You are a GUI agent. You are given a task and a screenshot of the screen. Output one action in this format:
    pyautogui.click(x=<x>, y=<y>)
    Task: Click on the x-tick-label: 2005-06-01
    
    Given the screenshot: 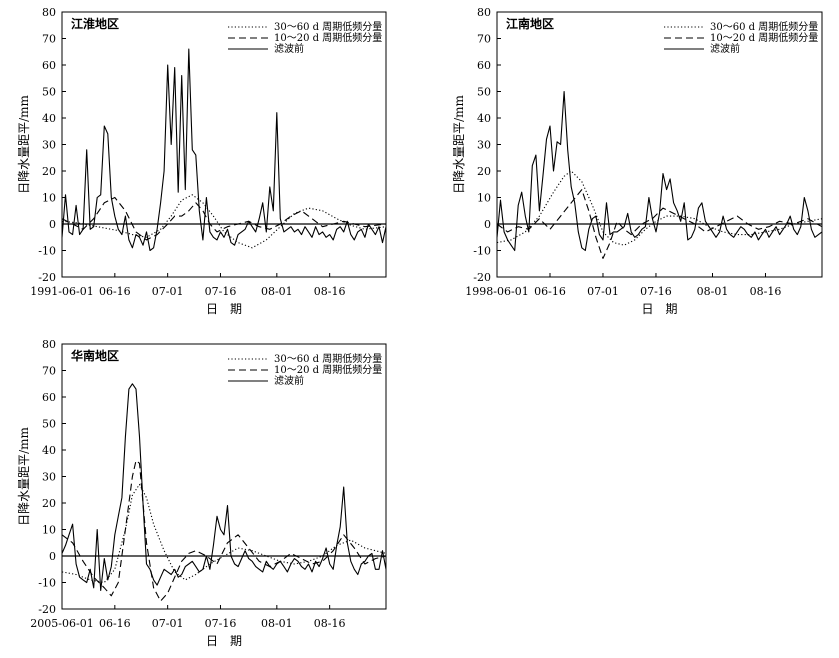 What is the action you would take?
    pyautogui.click(x=61, y=623)
    